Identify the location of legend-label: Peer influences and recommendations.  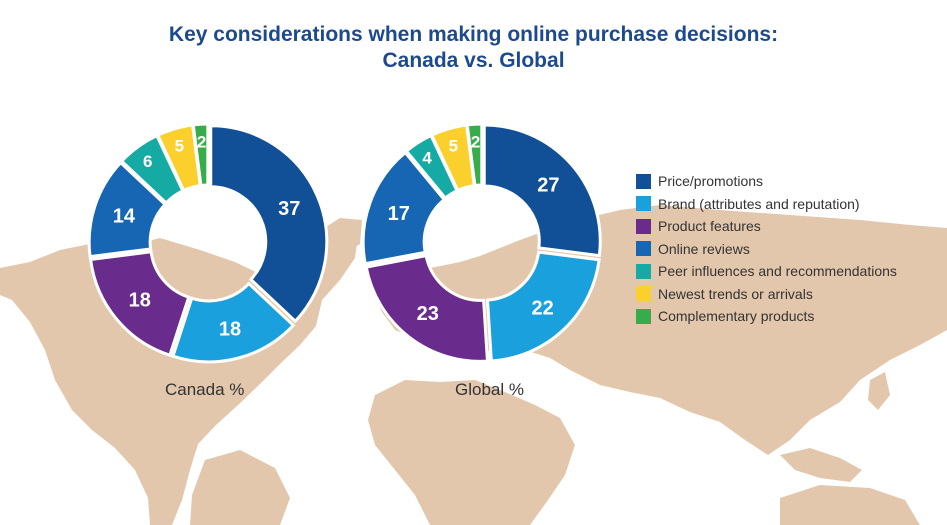
(777, 271).